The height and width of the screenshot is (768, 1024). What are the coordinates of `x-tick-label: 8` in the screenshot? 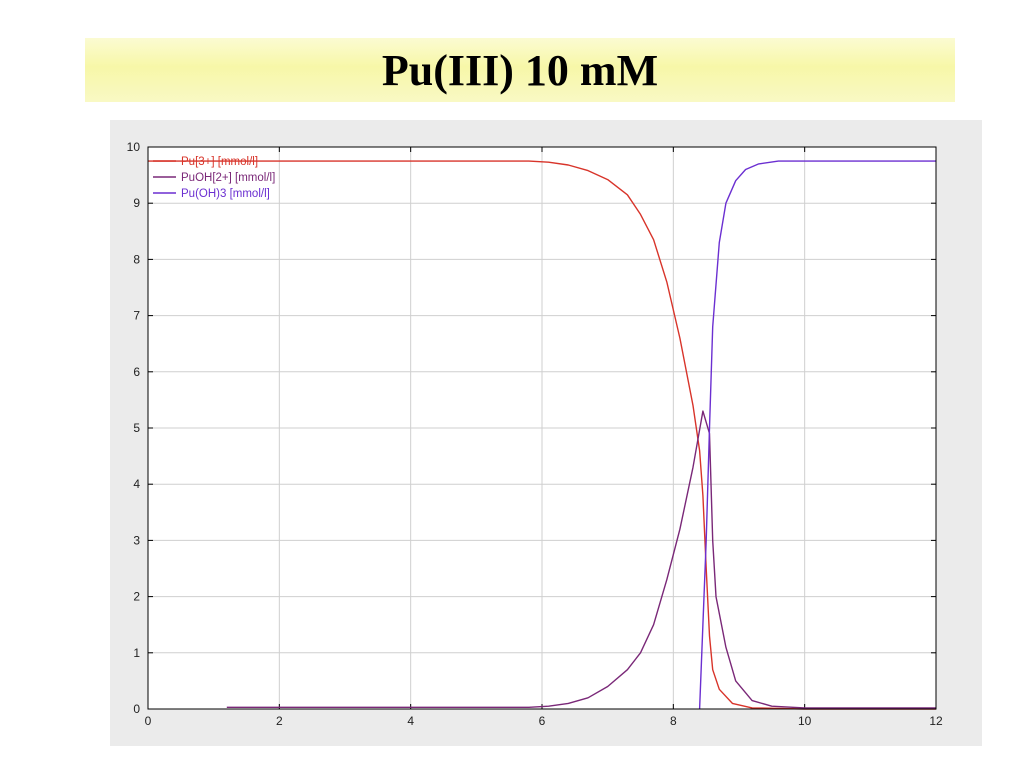 It's located at (673, 721).